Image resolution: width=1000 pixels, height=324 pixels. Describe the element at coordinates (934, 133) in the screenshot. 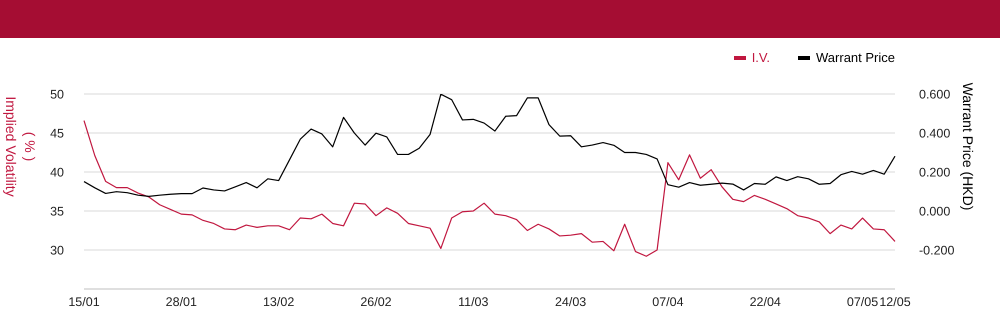

I see `y2-tick-label: 0.400` at that location.